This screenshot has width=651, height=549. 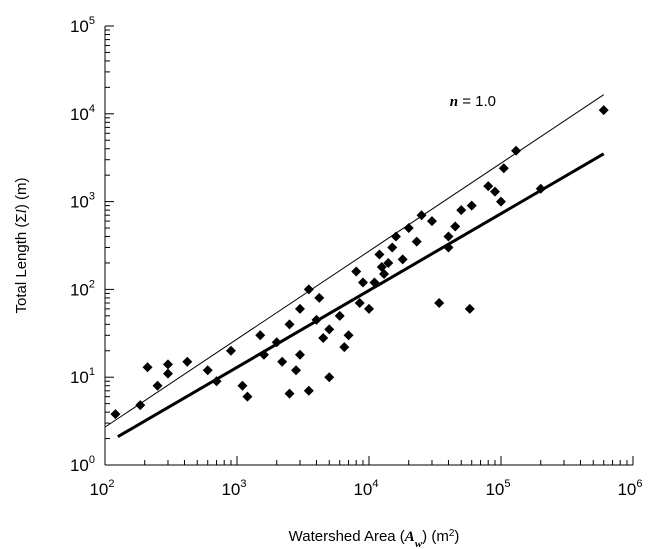 What do you see at coordinates (21, 268) in the screenshot?
I see `y-axis-title-prefix: Total Length (` at bounding box center [21, 268].